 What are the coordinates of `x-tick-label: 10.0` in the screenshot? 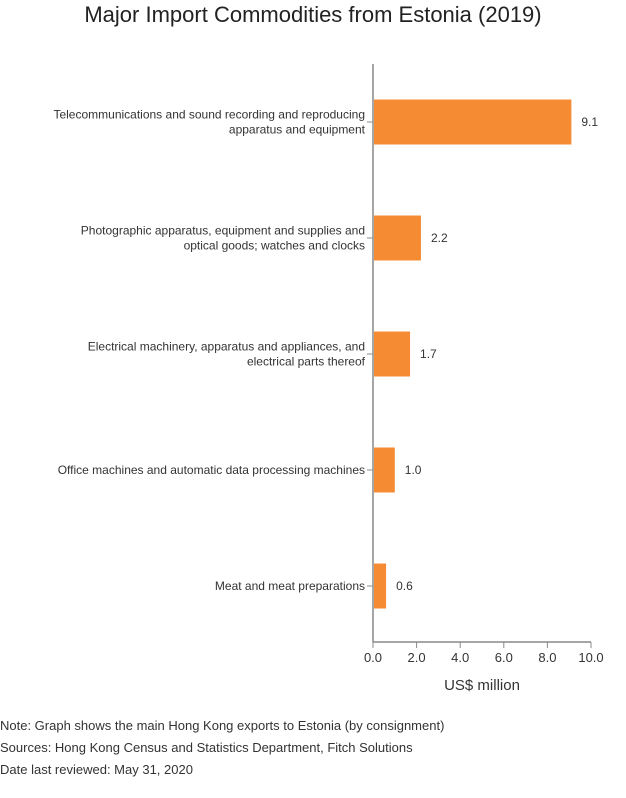 It's located at (590, 657).